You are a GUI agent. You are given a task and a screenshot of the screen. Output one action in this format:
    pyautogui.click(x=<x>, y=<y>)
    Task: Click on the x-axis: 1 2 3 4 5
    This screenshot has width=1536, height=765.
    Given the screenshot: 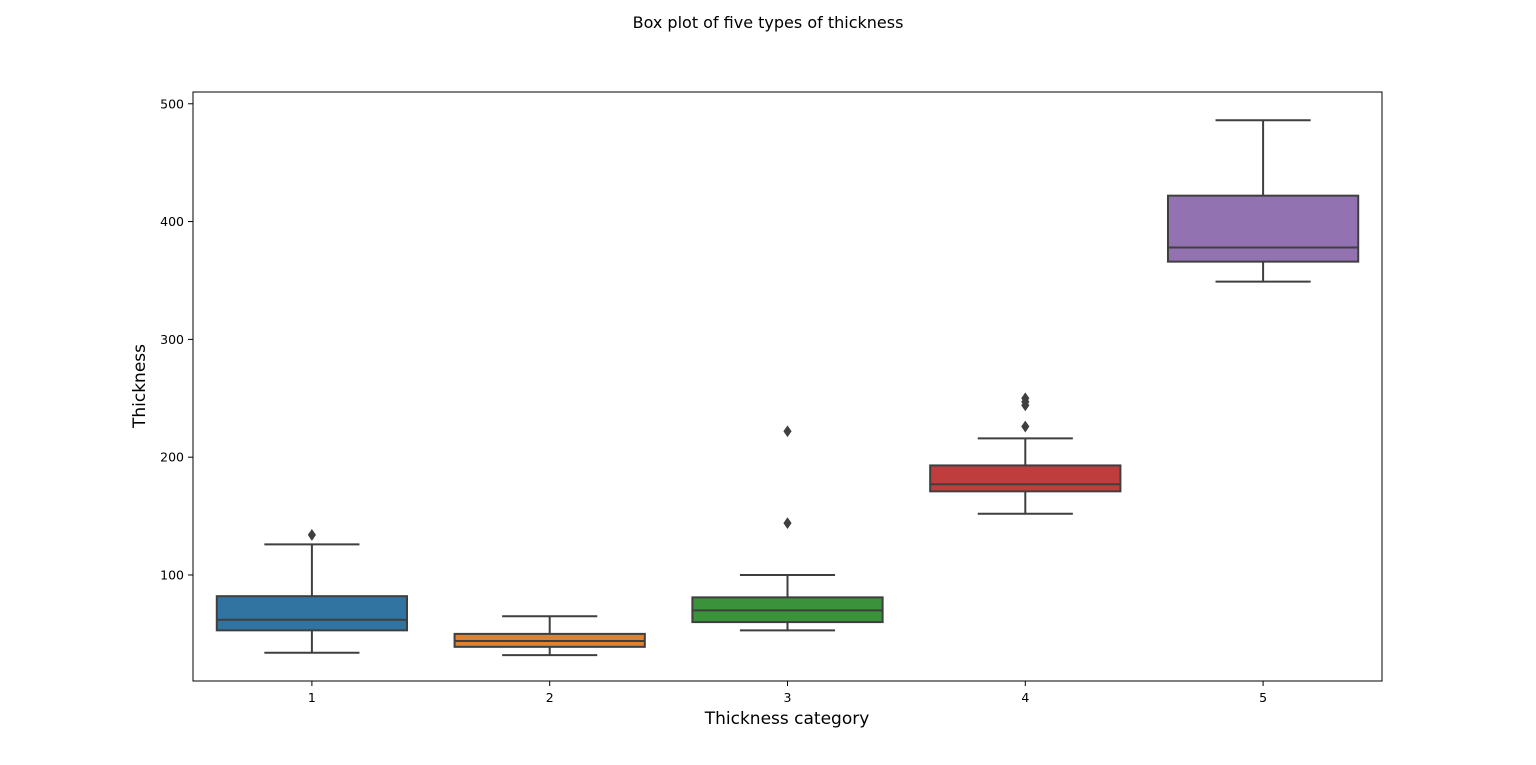 What is the action you would take?
    pyautogui.click(x=787, y=693)
    